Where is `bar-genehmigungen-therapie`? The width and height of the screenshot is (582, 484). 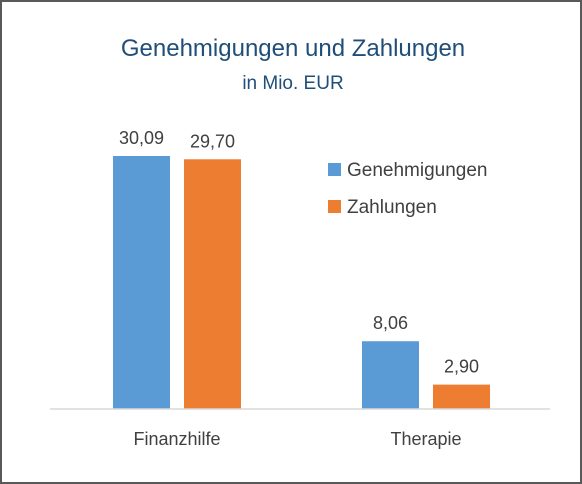
bar-genehmigungen-therapie is located at coordinates (390, 375).